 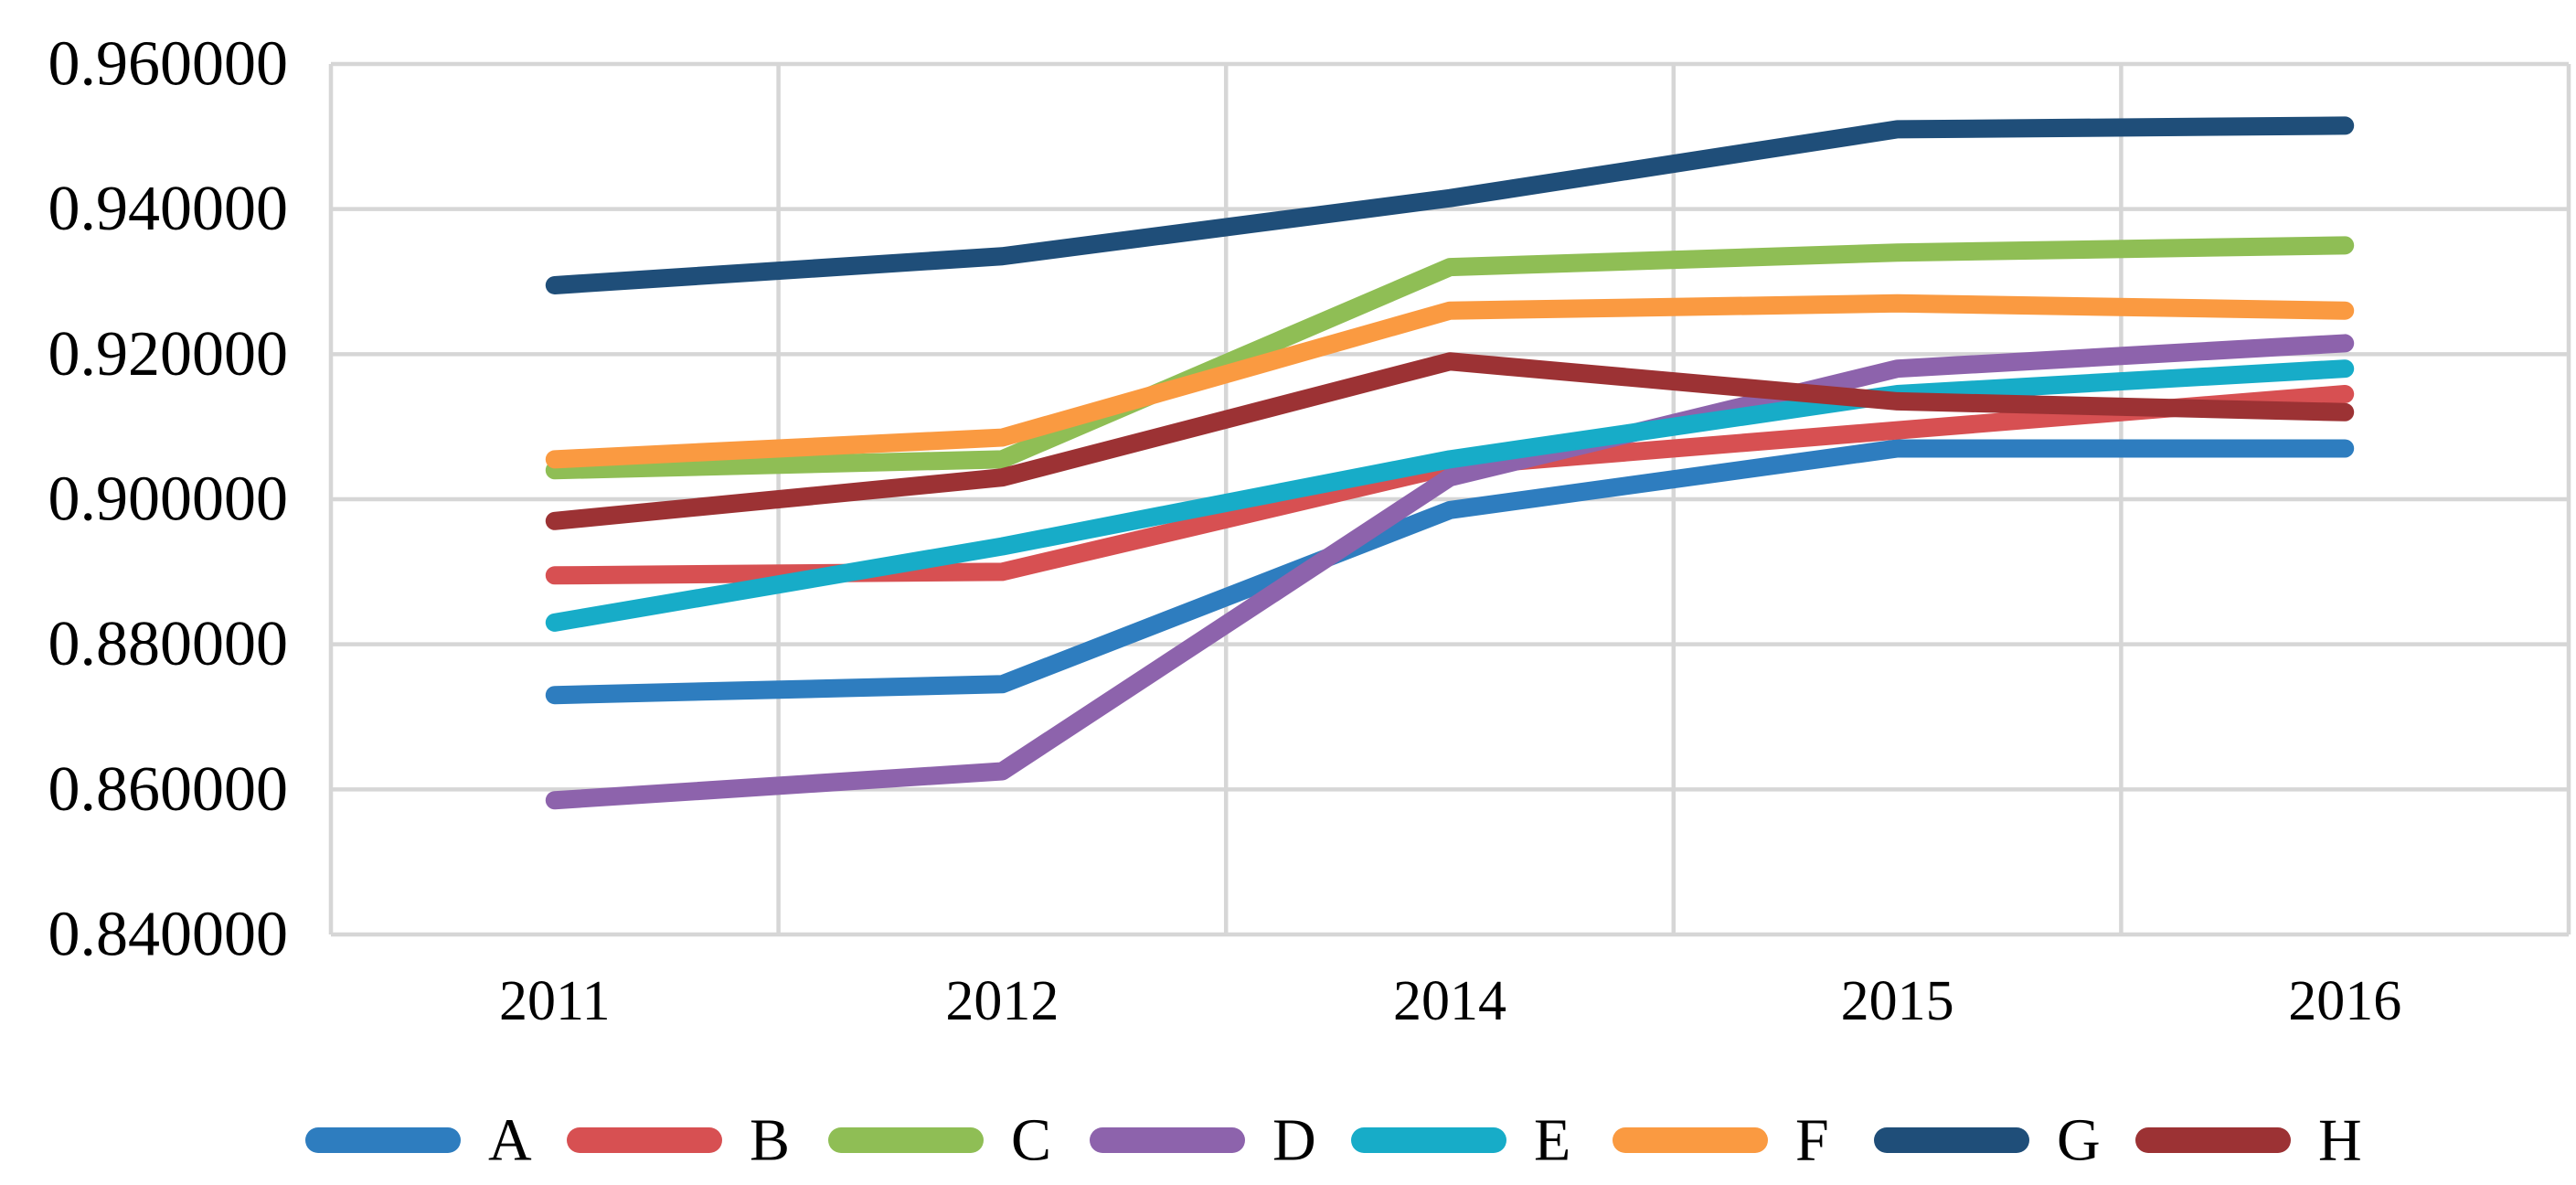 What do you see at coordinates (644, 1140) in the screenshot?
I see `legend-swatch-B` at bounding box center [644, 1140].